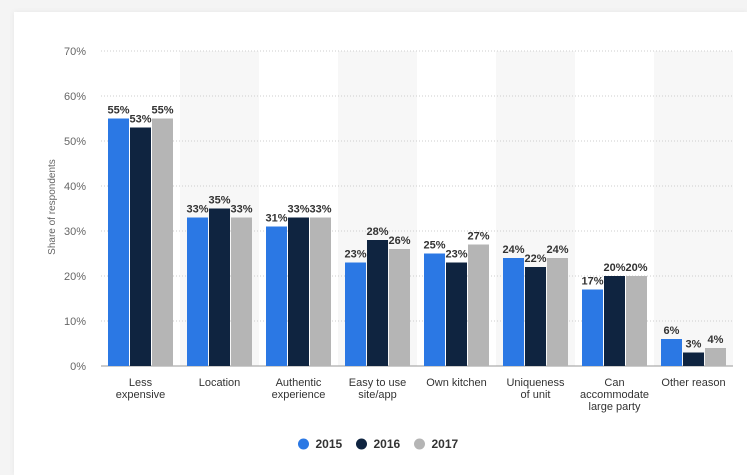  I want to click on data-label: 6%, so click(672, 331).